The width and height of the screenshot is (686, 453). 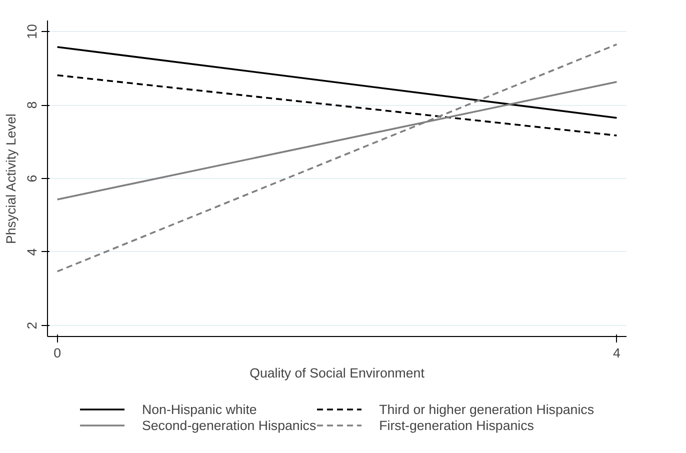 I want to click on y-tick-label: 4, so click(x=32, y=252).